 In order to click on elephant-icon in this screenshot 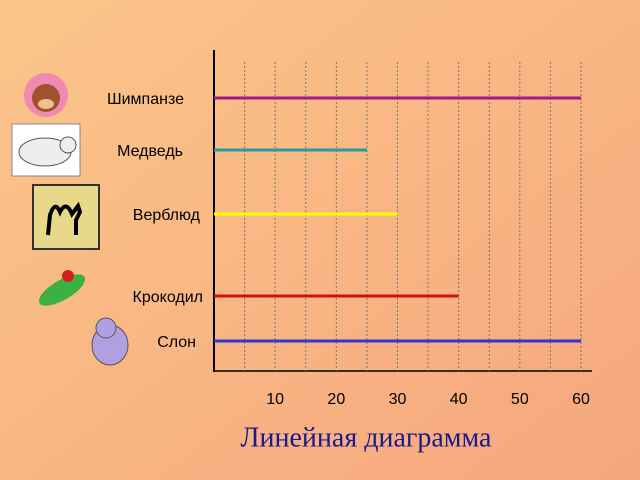, I will do `click(110, 341)`.